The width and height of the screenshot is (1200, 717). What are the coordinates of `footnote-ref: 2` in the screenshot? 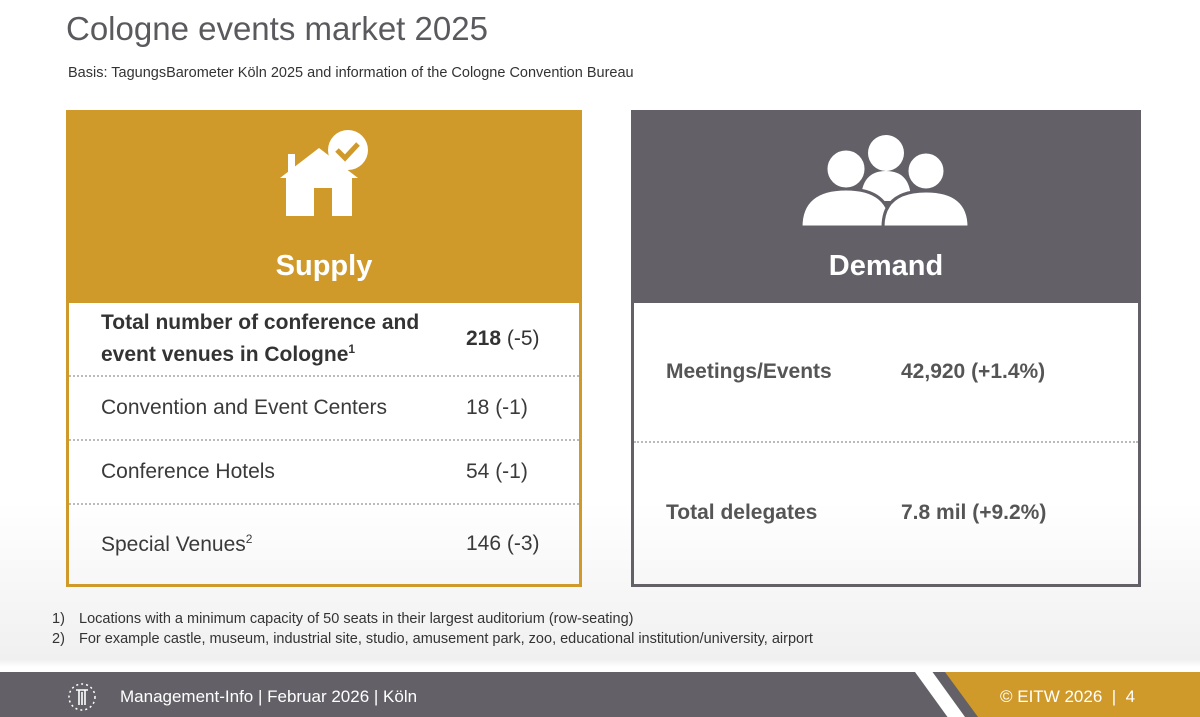 It's located at (249, 538).